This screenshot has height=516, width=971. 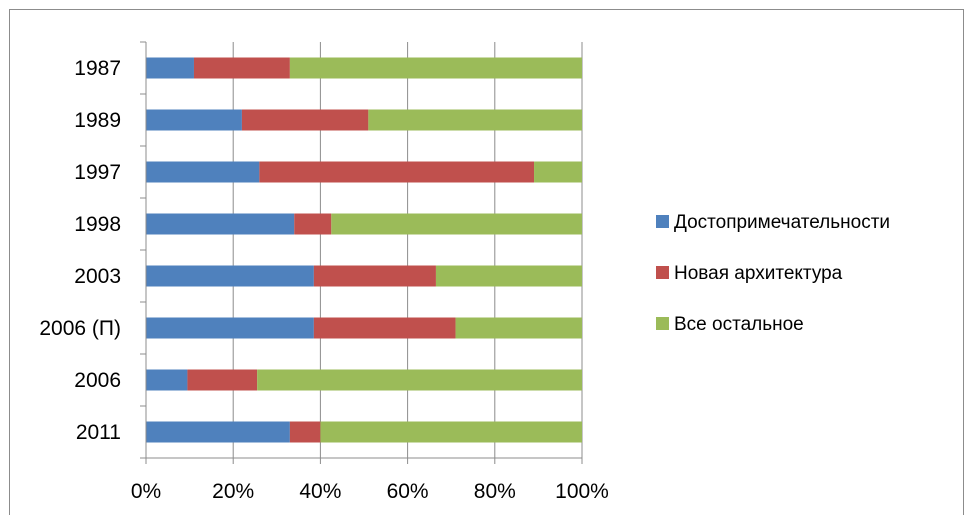 What do you see at coordinates (739, 324) in the screenshot?
I see `legend-label: Все остальное` at bounding box center [739, 324].